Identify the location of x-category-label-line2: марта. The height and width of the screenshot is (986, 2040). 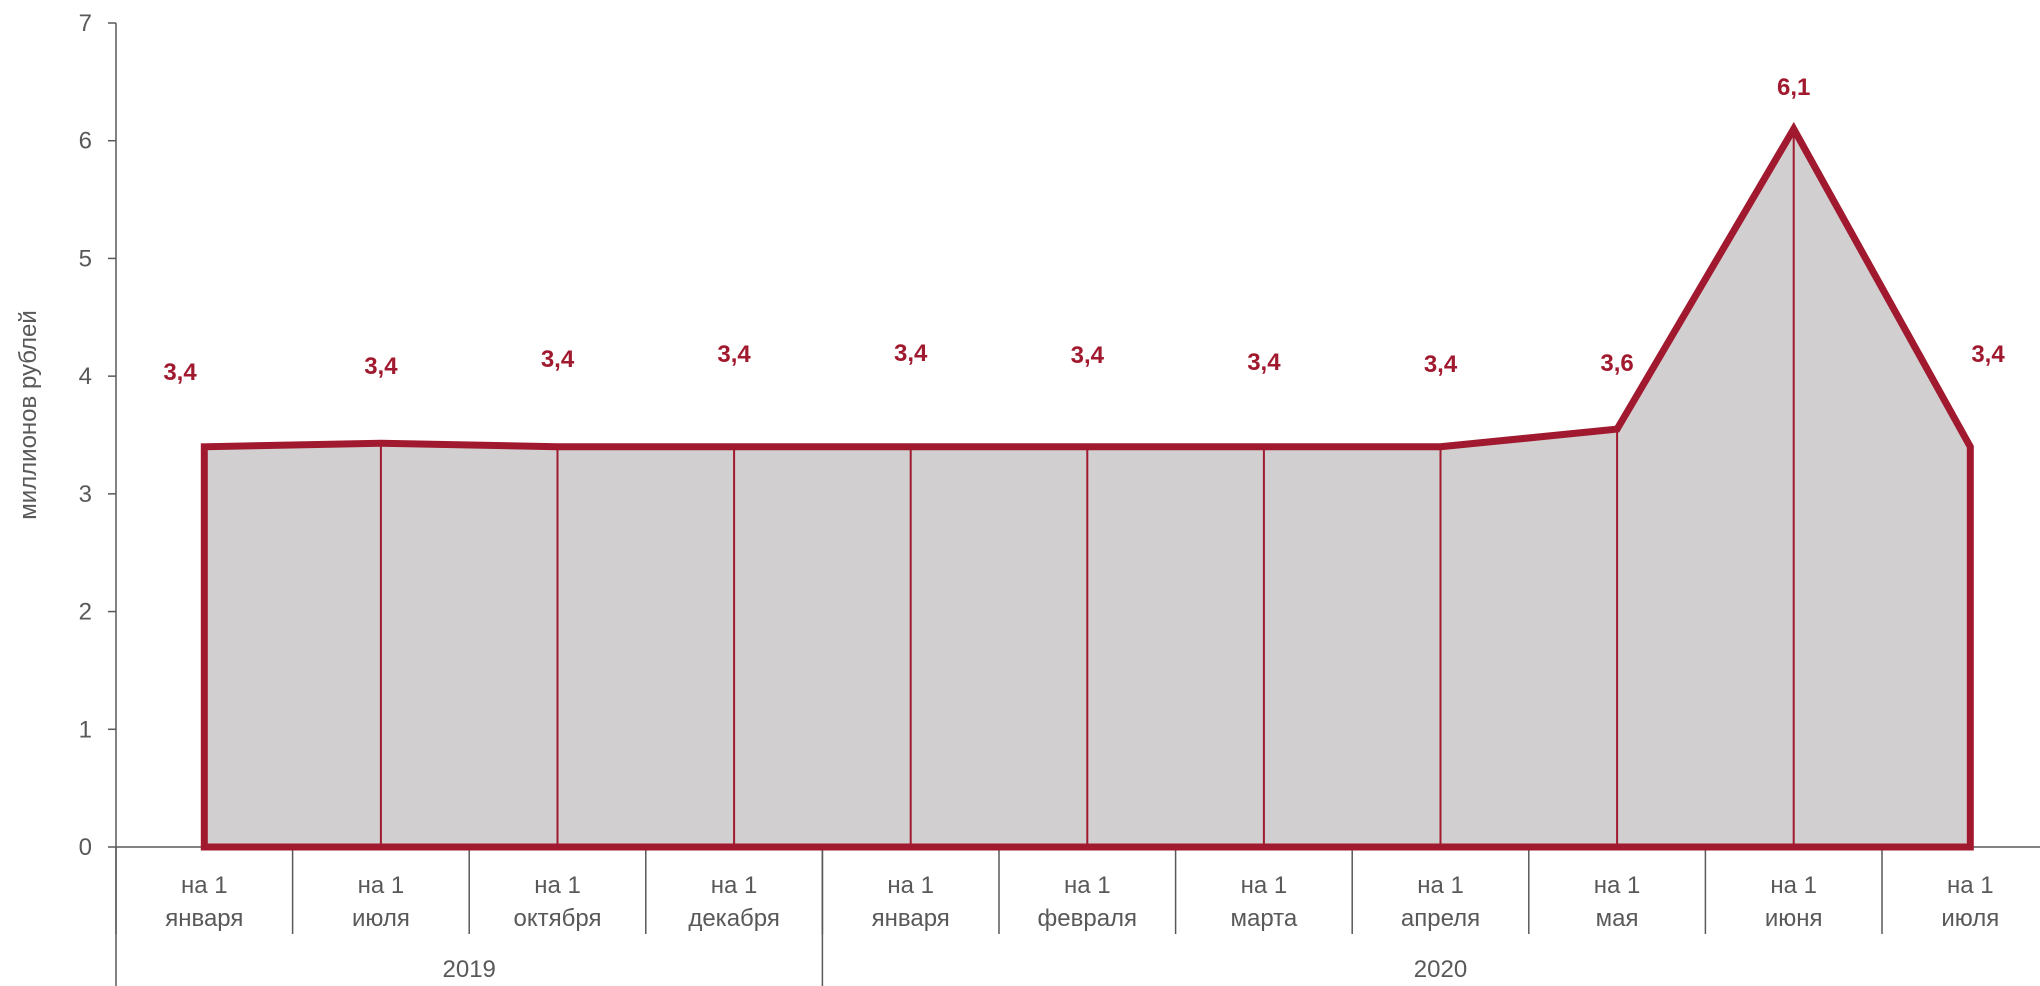
(1264, 918).